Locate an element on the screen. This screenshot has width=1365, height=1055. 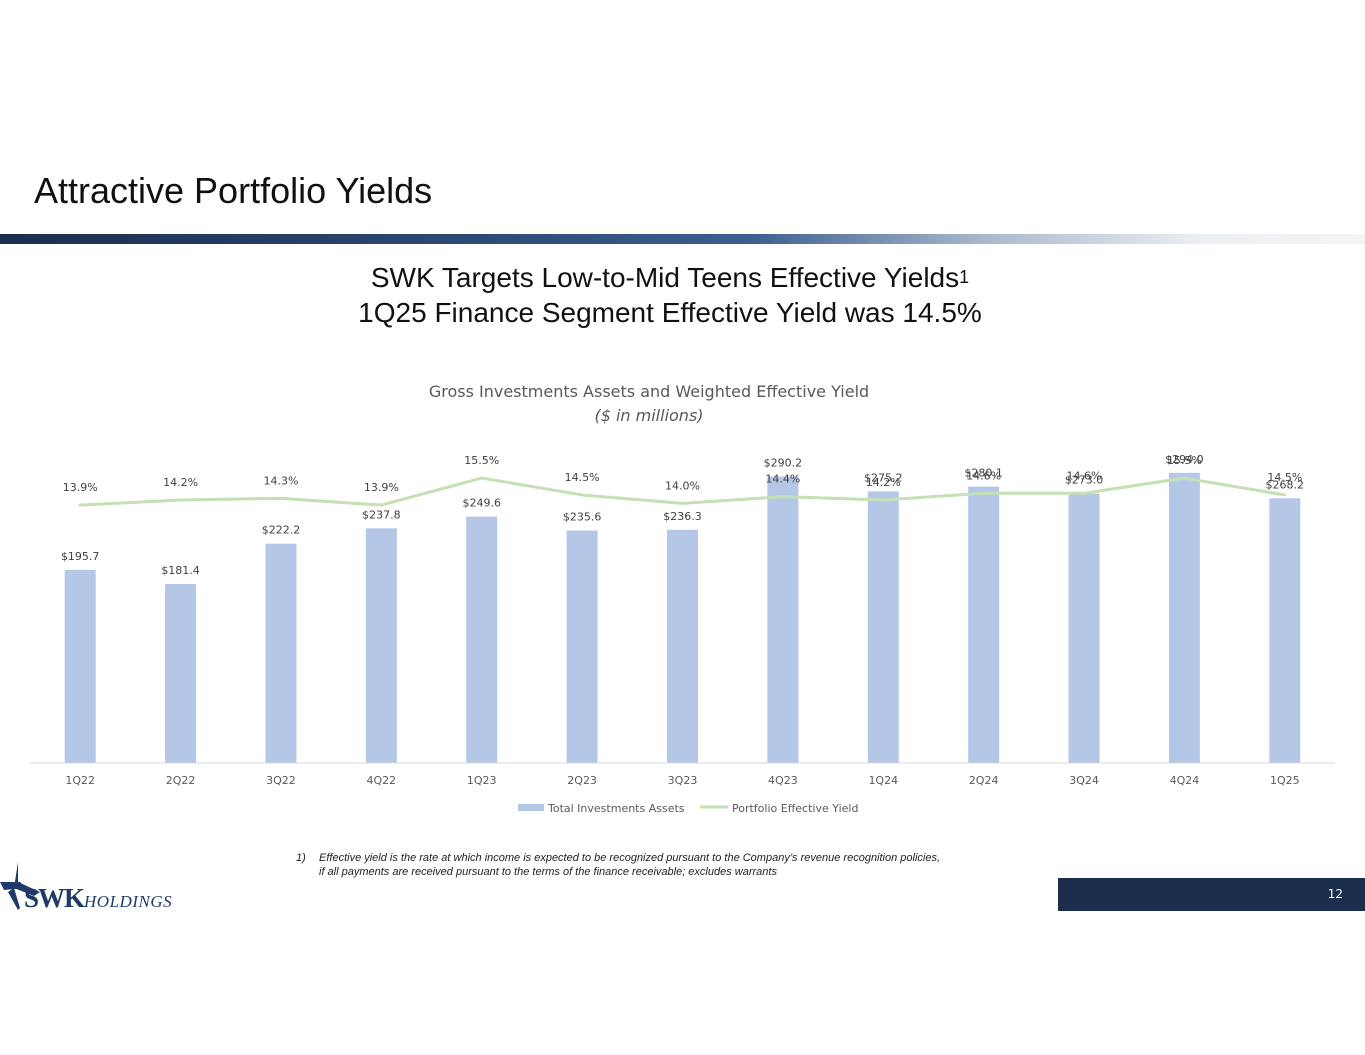
bar-label-3Q24: $273.0 is located at coordinates (1084, 480).